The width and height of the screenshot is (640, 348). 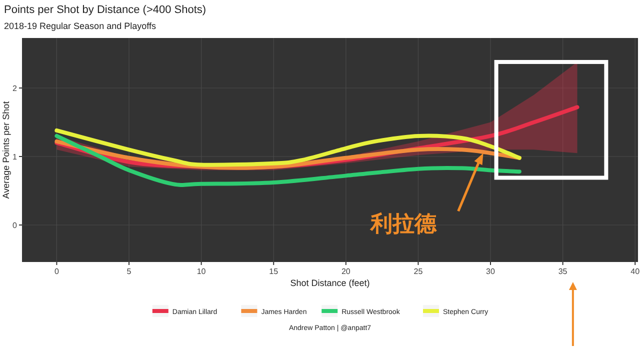 What do you see at coordinates (563, 271) in the screenshot?
I see `x-tick-label: 35` at bounding box center [563, 271].